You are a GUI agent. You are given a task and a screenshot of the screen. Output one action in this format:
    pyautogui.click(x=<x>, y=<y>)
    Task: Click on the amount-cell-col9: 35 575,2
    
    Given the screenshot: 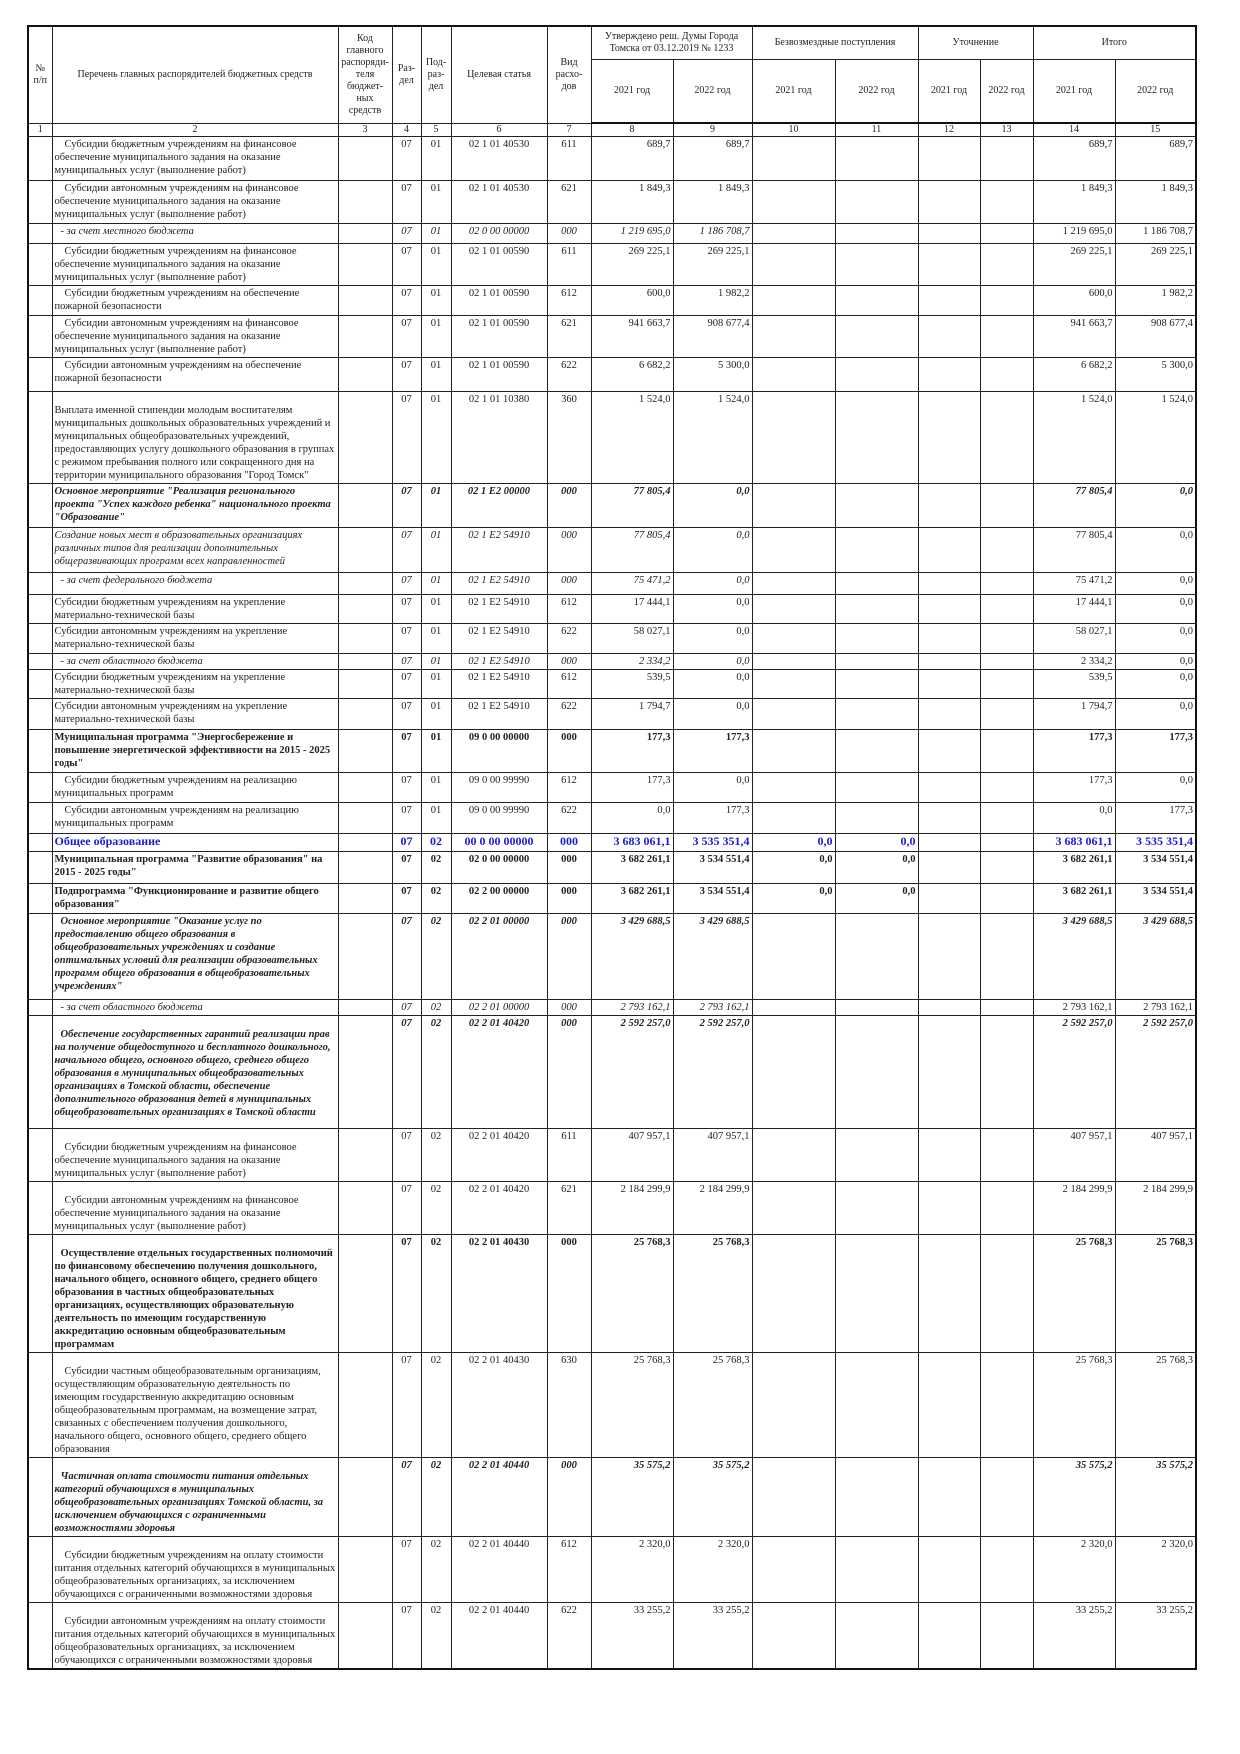 What is the action you would take?
    pyautogui.click(x=712, y=1497)
    